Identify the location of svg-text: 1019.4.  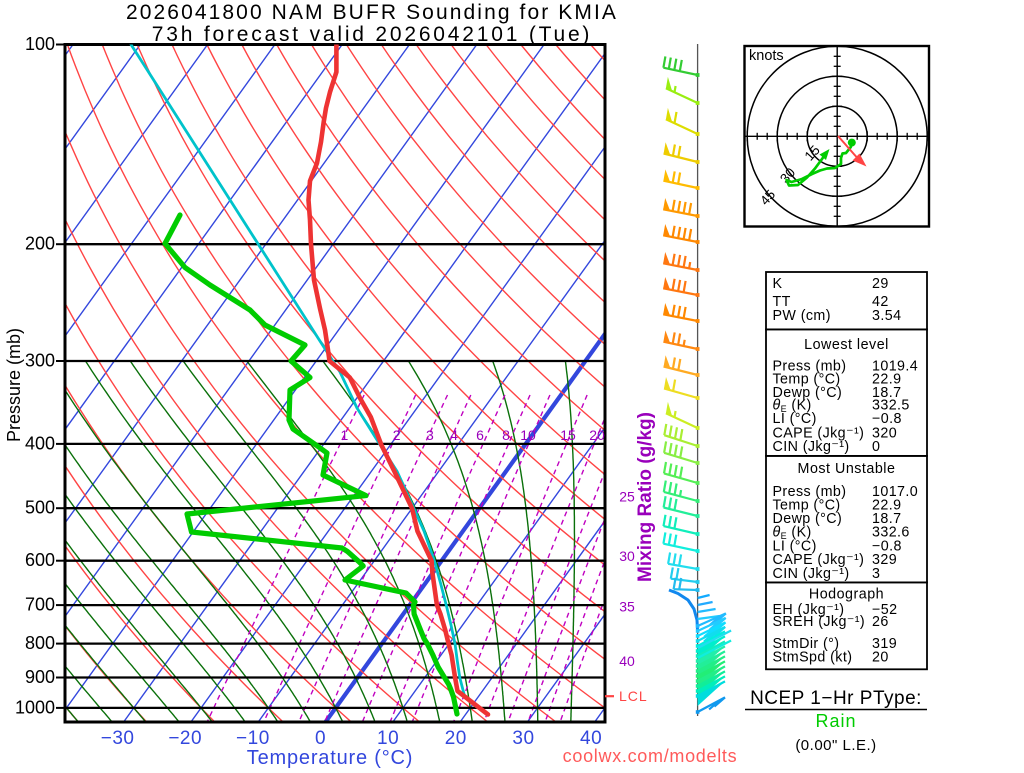
(895, 366).